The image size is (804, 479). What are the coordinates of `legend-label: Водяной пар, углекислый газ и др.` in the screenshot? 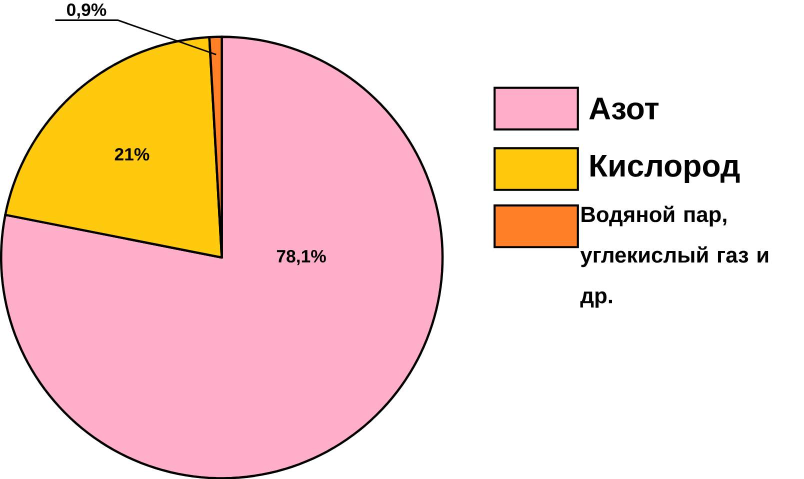 It's located at (674, 257).